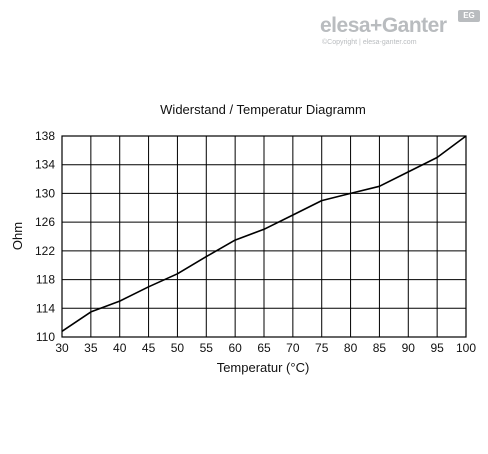 The height and width of the screenshot is (454, 488). What do you see at coordinates (264, 348) in the screenshot?
I see `x-tick-label: 65` at bounding box center [264, 348].